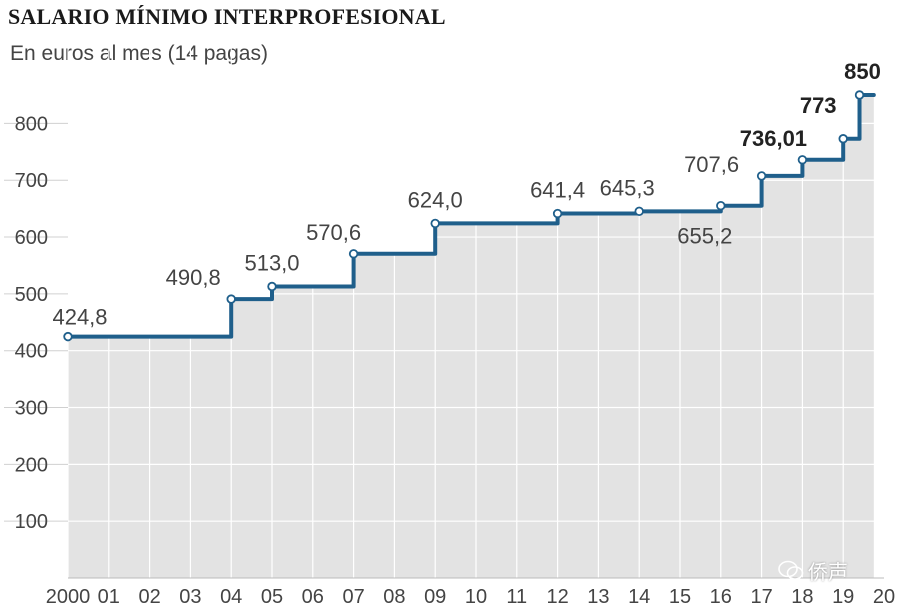  I want to click on x-tick-label: 05, so click(272, 597).